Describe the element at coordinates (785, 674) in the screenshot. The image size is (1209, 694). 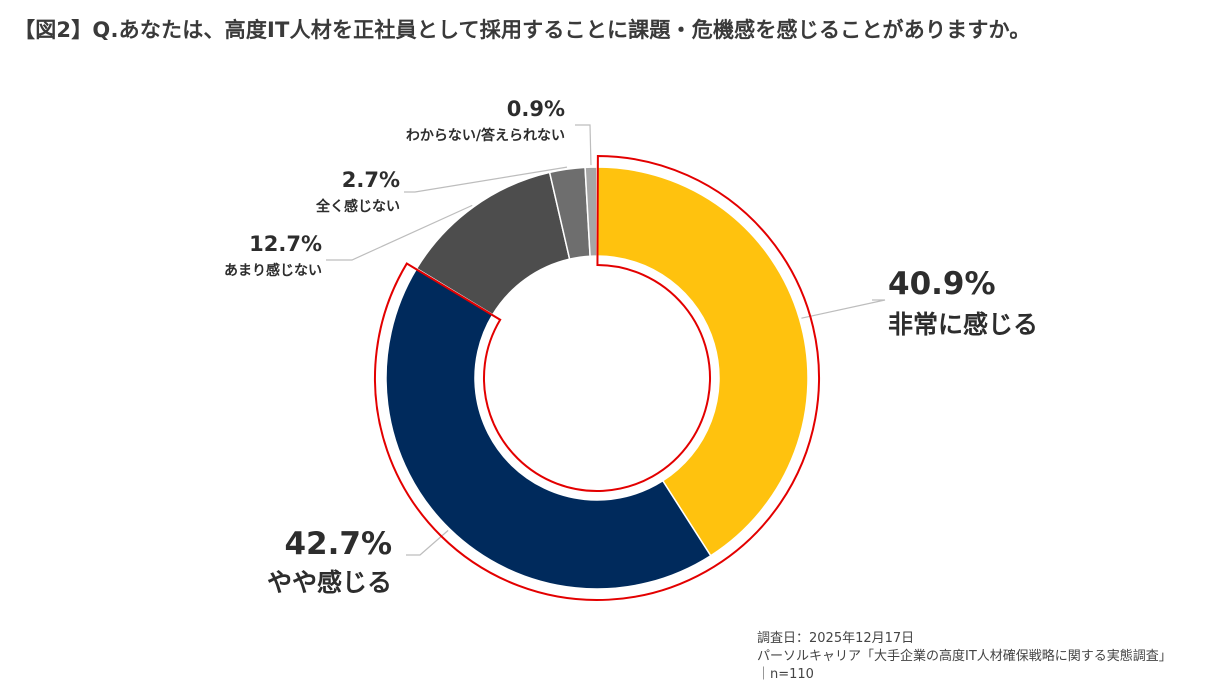
I see `sample-size: ｜n=110` at that location.